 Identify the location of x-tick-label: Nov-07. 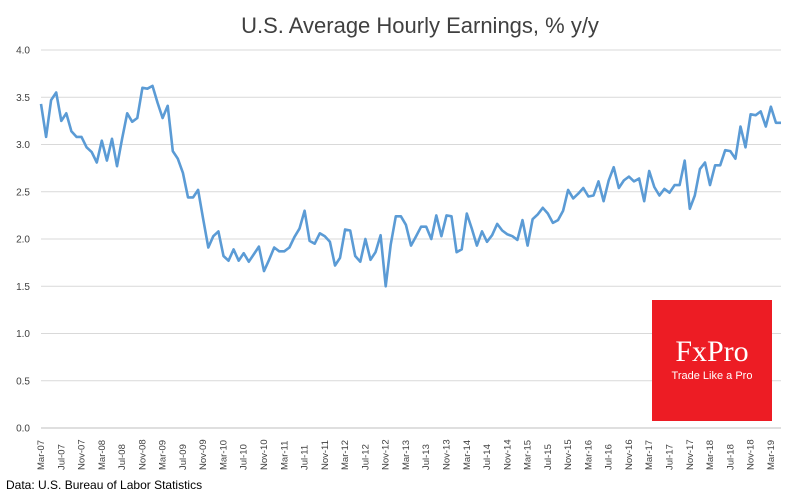
(82, 454).